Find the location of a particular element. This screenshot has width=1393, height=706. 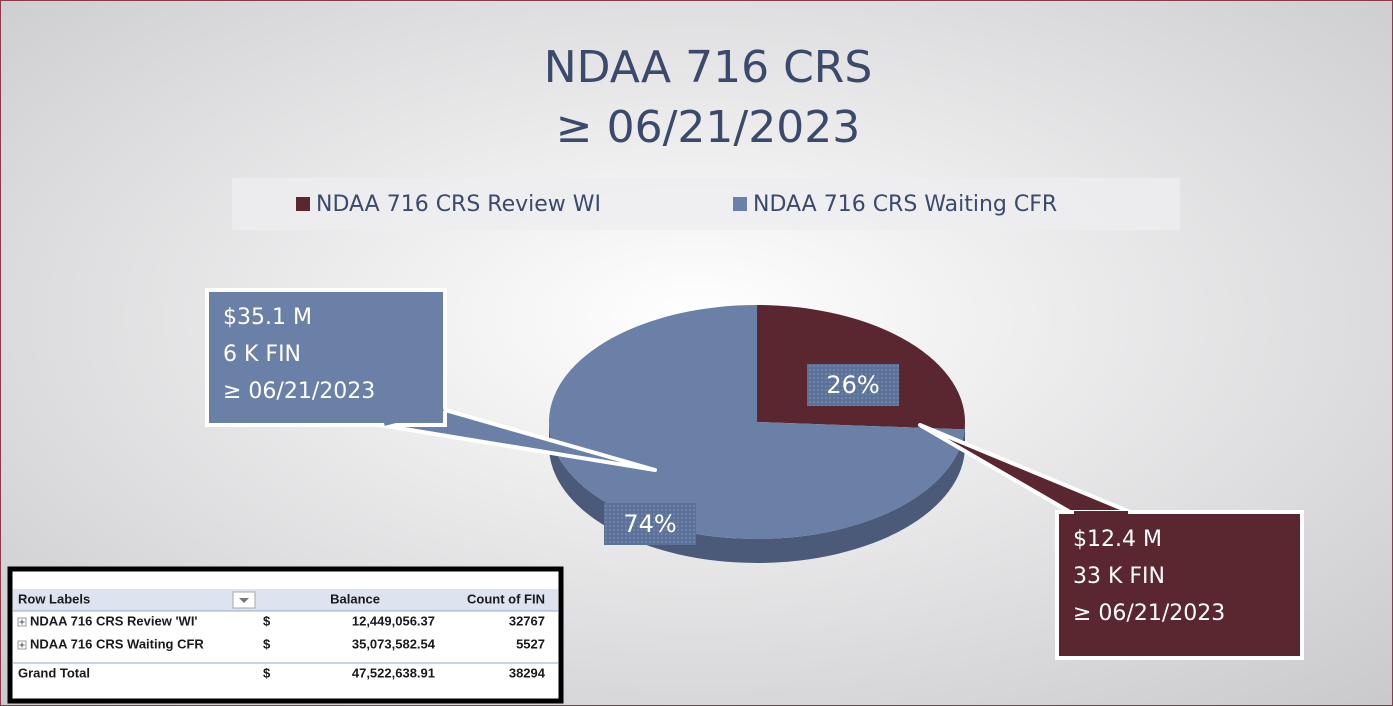

chart-subtitle: ≥ 06/21/2023 is located at coordinates (708, 127).